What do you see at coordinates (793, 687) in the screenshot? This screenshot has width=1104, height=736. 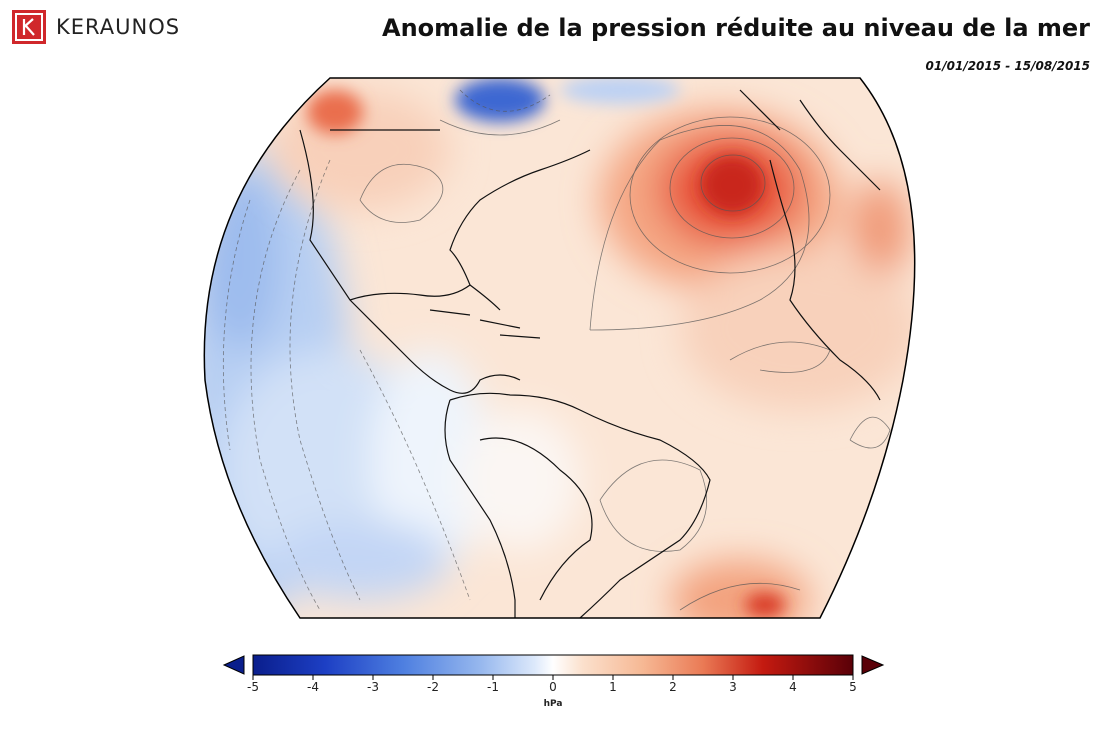 I see `colorbar-tick-label: 4` at bounding box center [793, 687].